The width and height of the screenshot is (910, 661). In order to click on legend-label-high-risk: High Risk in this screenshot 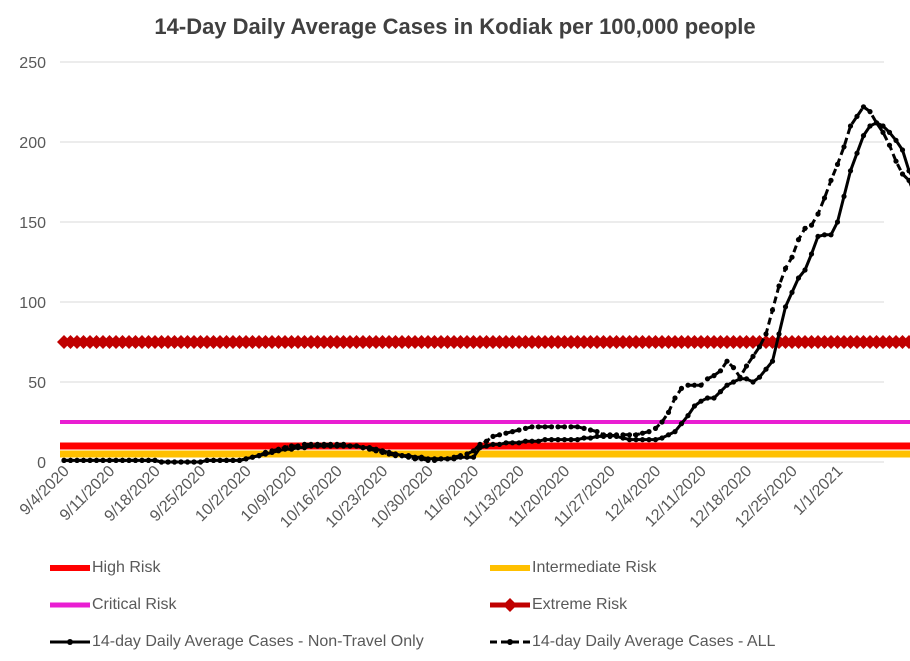, I will do `click(126, 567)`.